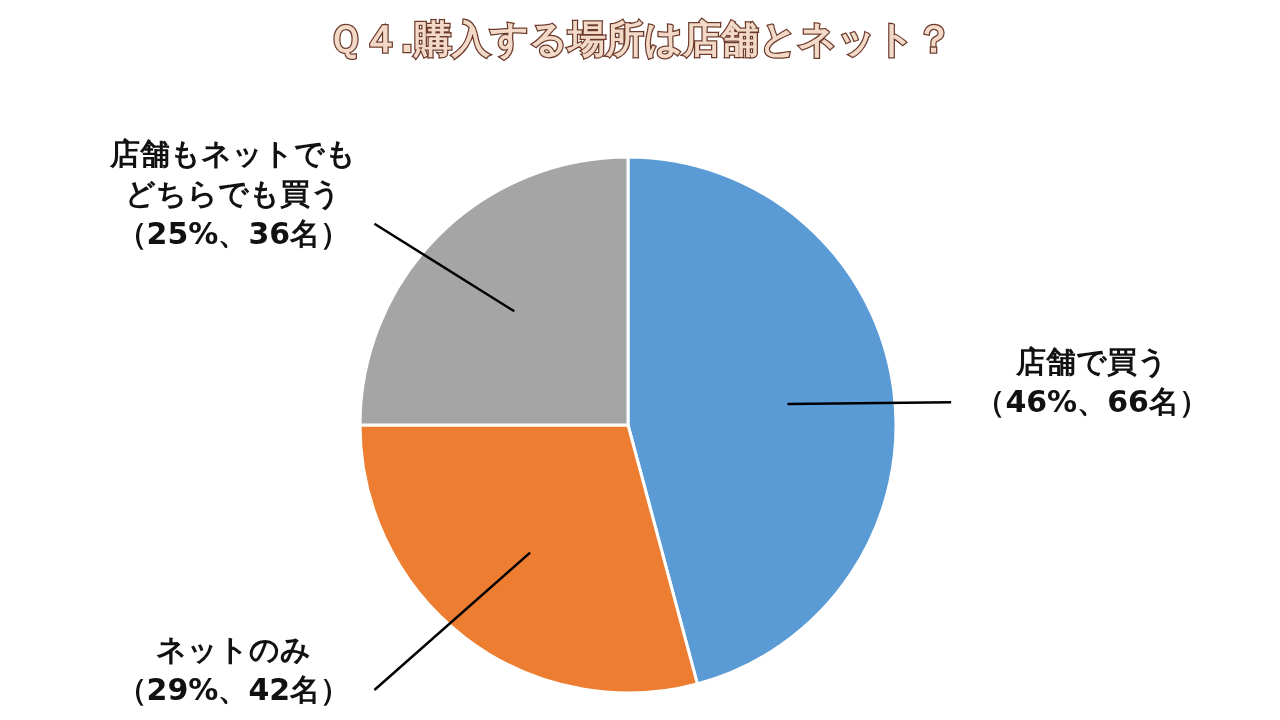 The height and width of the screenshot is (720, 1280). I want to click on data-label: （25%、36名）, so click(233, 233).